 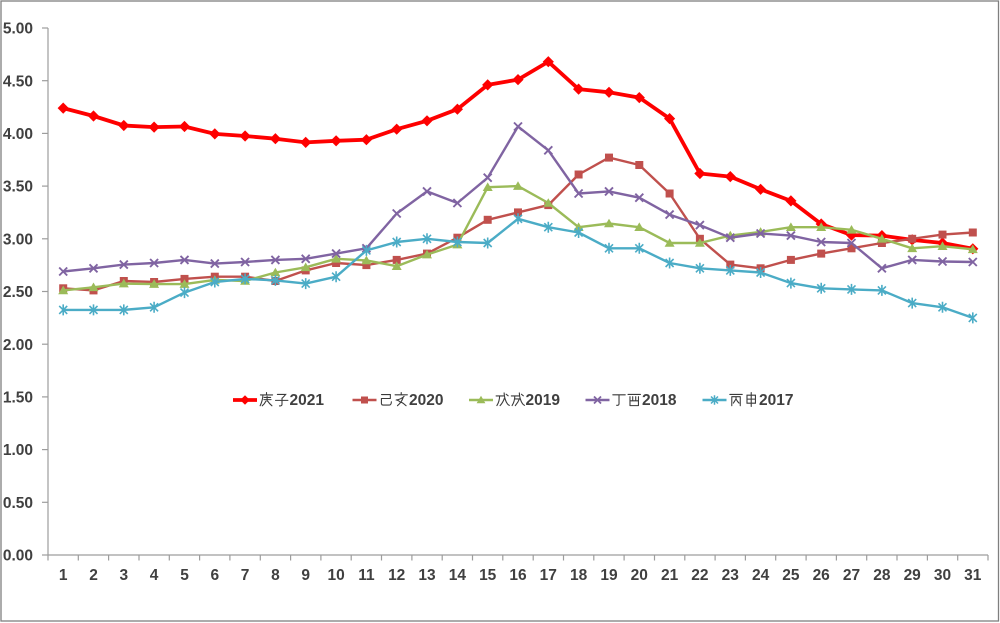 I want to click on svg-text: 4.50, so click(x=18, y=81).